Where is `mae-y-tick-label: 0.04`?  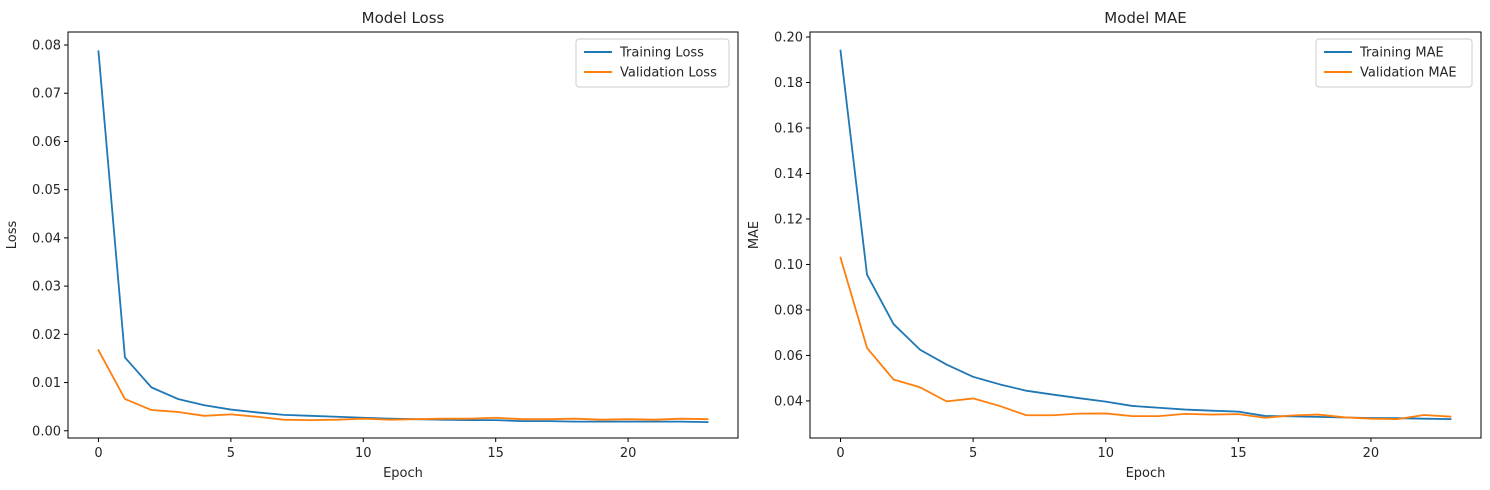 mae-y-tick-label: 0.04 is located at coordinates (788, 401).